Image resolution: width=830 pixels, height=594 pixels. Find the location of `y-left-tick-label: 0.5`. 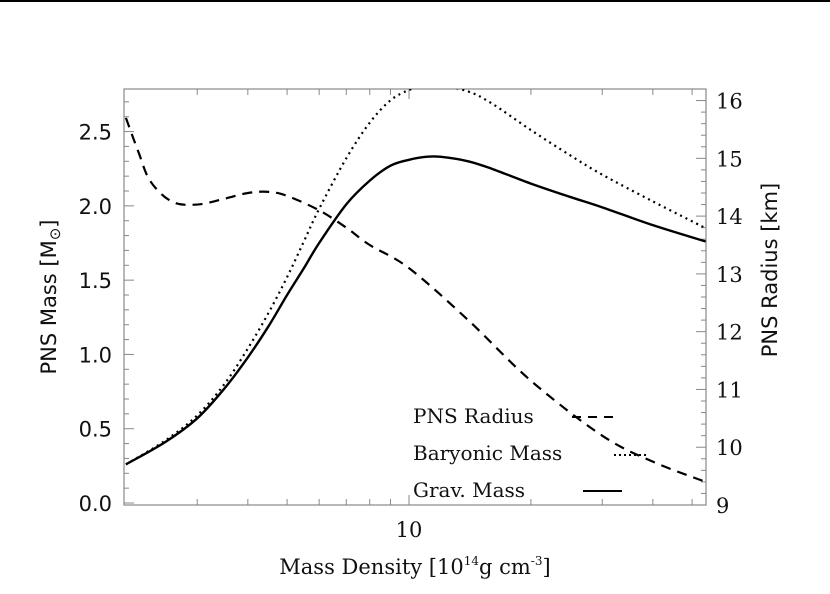

y-left-tick-label: 0.5 is located at coordinates (95, 430).